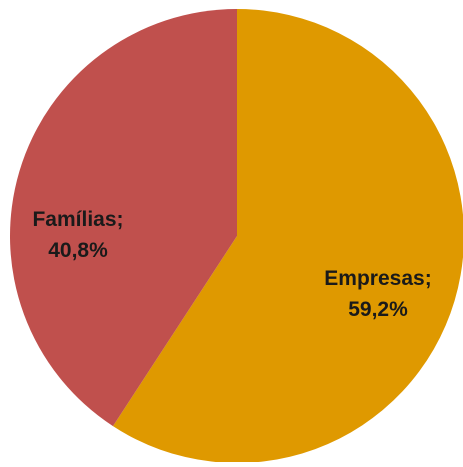 This screenshot has height=467, width=463. I want to click on slice-label-familias-value: 40,8%, so click(78, 250).